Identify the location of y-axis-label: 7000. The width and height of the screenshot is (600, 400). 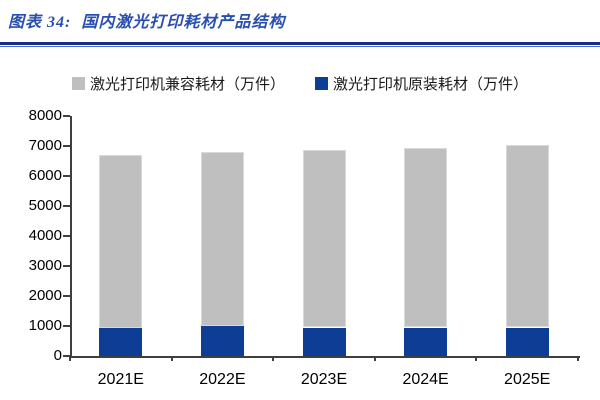
(45, 145).